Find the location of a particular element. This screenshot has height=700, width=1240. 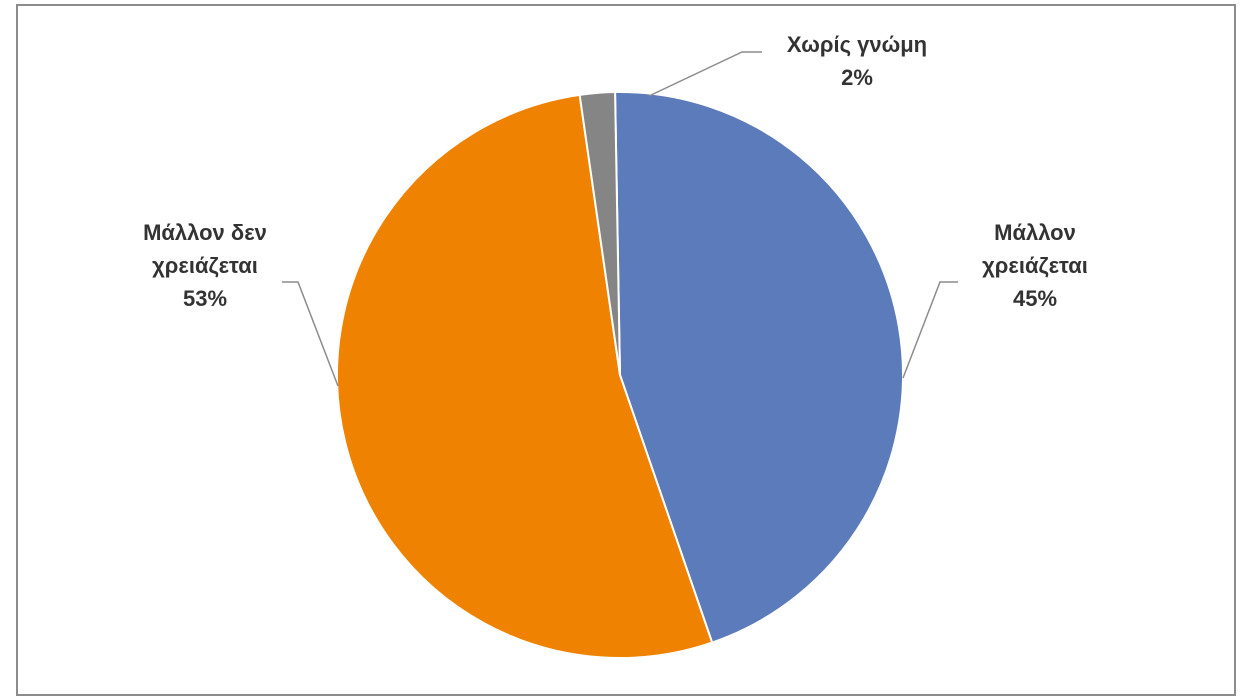

slice-percent-label-0: 45% is located at coordinates (1035, 298).